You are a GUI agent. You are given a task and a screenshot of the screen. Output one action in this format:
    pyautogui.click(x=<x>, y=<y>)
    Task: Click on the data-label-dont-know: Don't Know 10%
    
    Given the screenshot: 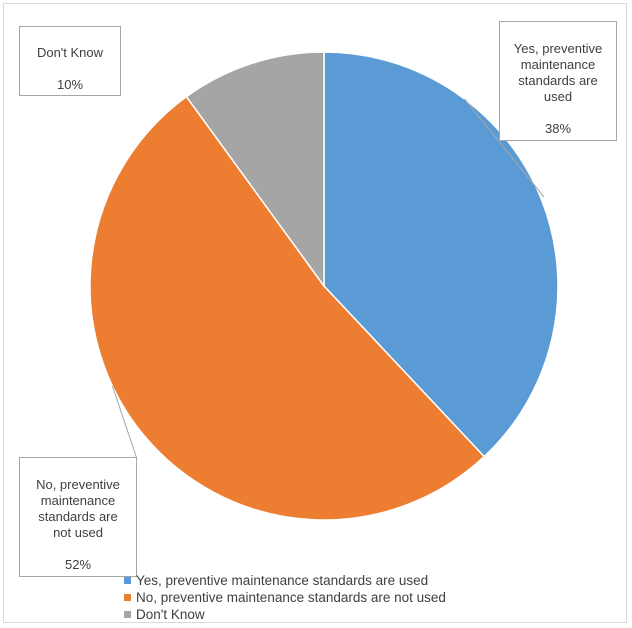 What is the action you would take?
    pyautogui.click(x=70, y=61)
    